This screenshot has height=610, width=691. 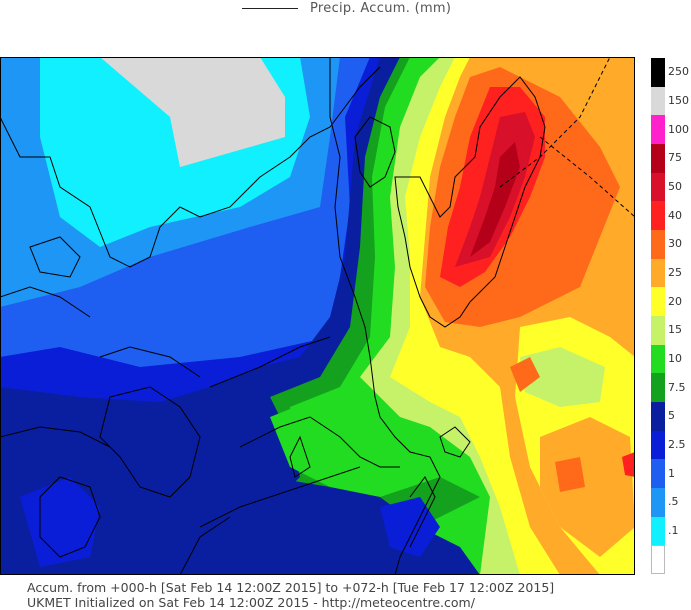 What do you see at coordinates (675, 244) in the screenshot?
I see `colorbar-label: 30` at bounding box center [675, 244].